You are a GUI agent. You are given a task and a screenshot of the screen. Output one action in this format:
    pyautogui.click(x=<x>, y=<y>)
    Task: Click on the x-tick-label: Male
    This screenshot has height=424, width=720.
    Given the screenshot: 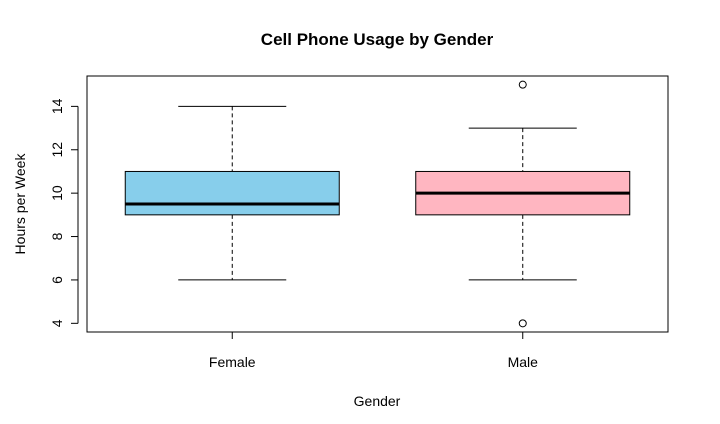 What is the action you would take?
    pyautogui.click(x=523, y=362)
    